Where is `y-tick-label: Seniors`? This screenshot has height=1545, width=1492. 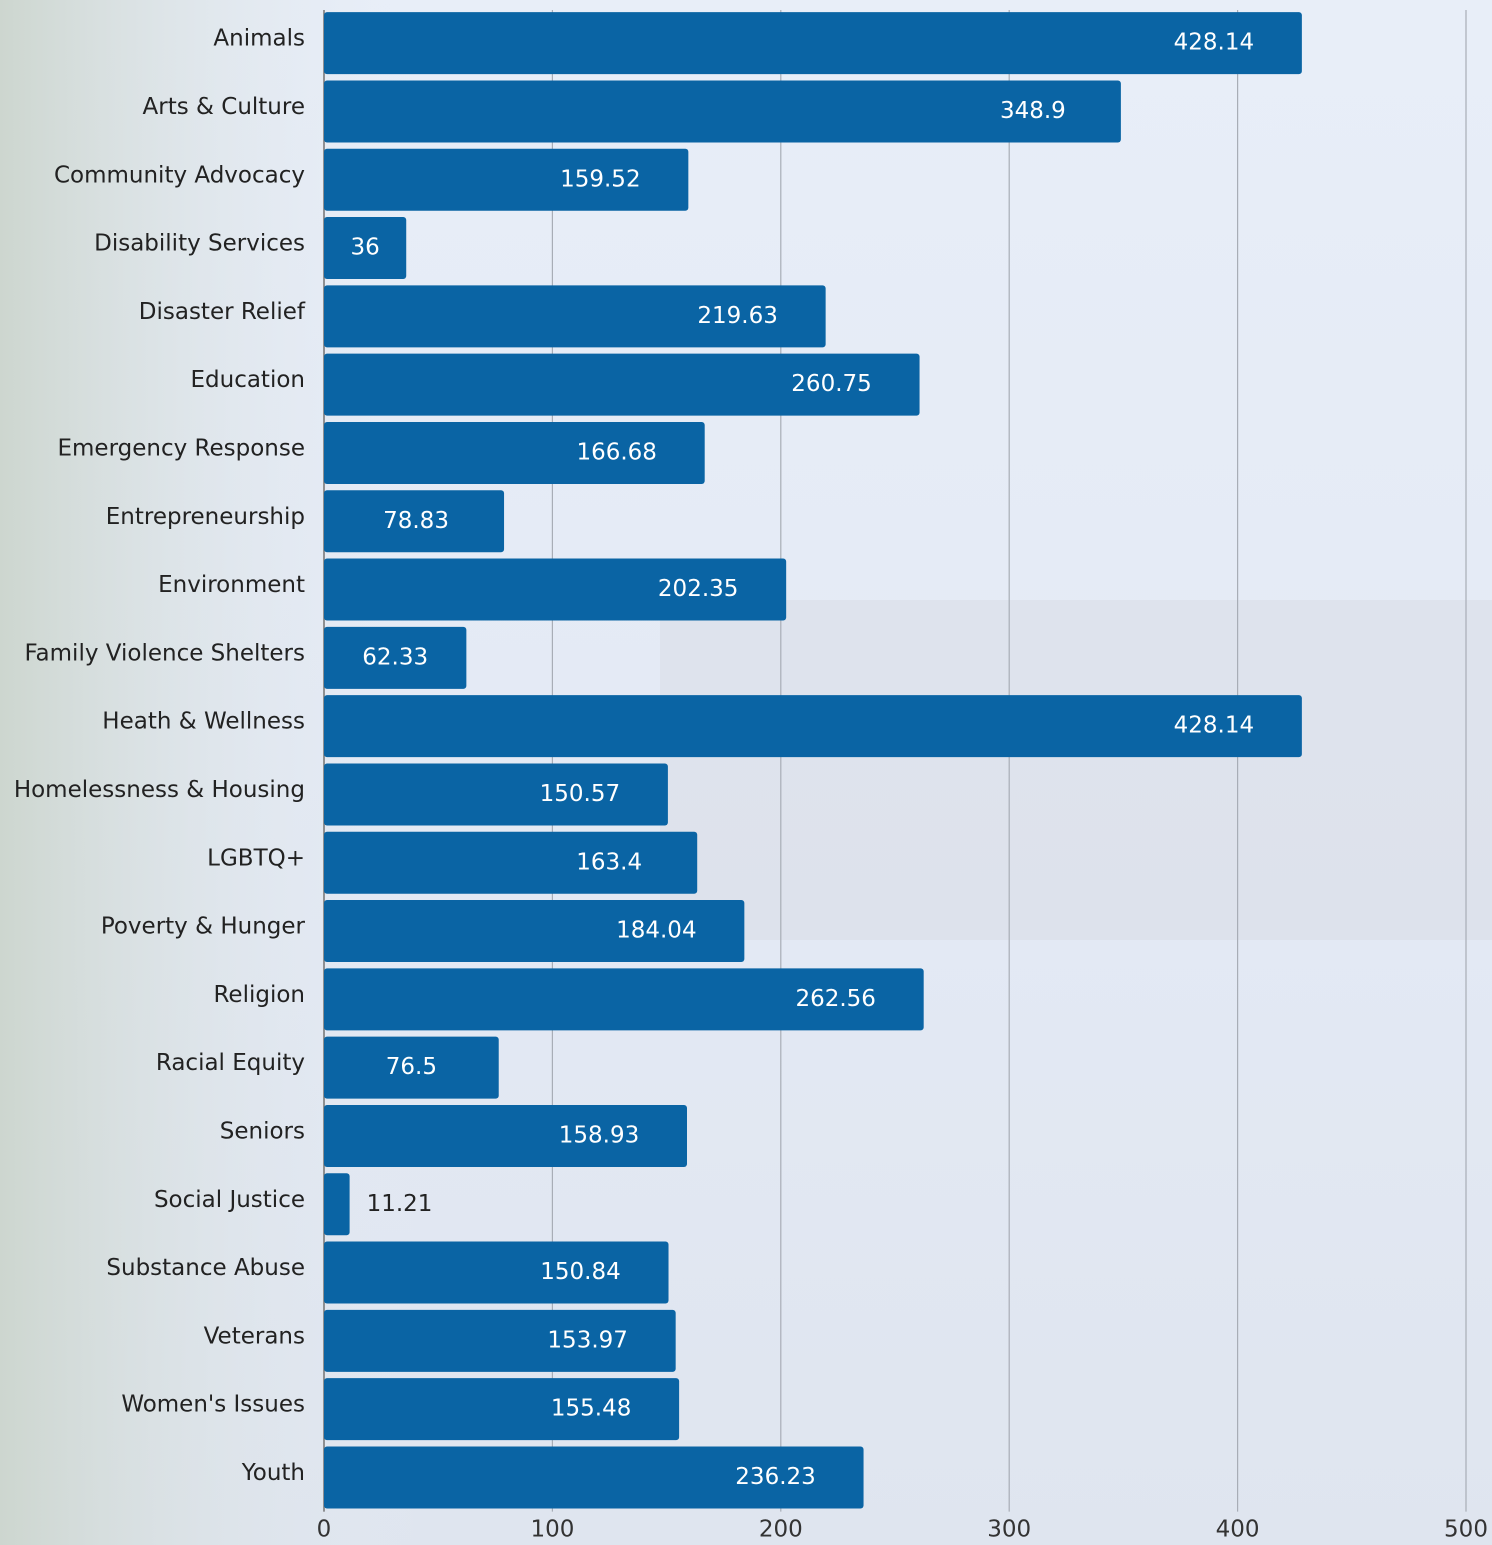
y-tick-label: Seniors is located at coordinates (262, 1131).